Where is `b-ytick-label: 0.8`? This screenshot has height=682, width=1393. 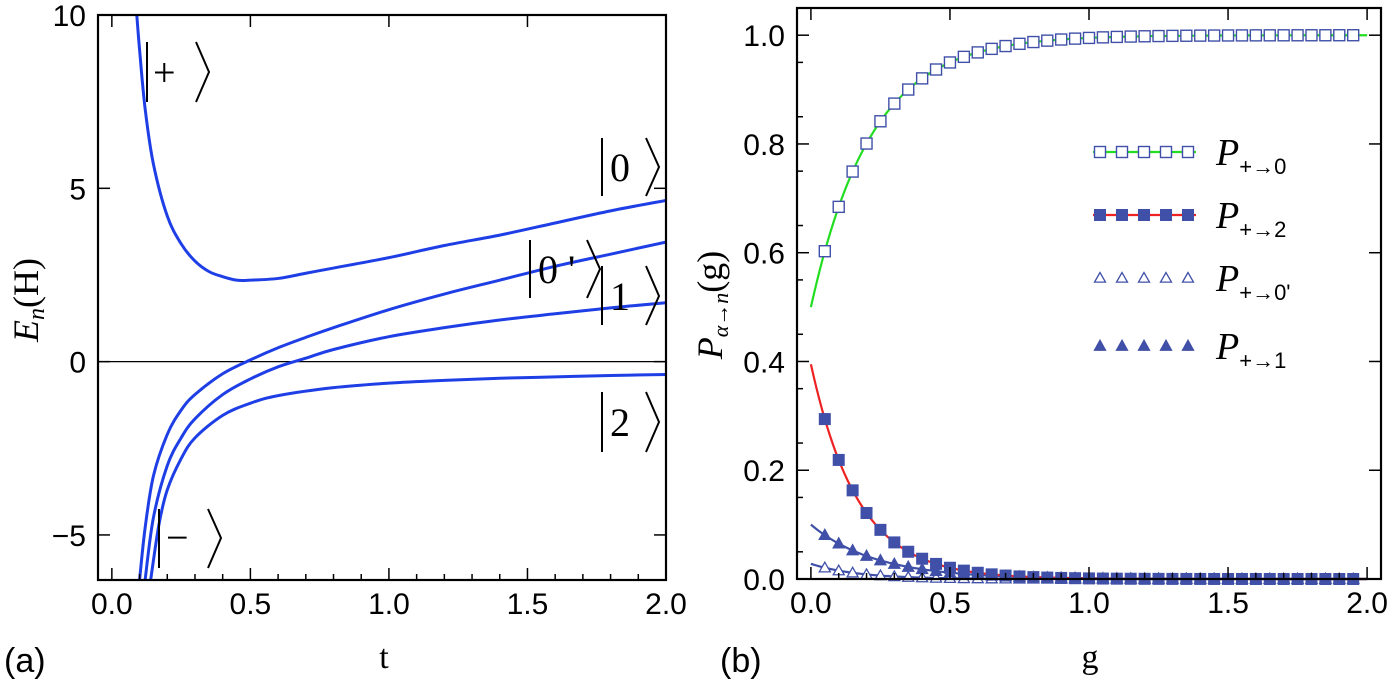
b-ytick-label: 0.8 is located at coordinates (764, 145).